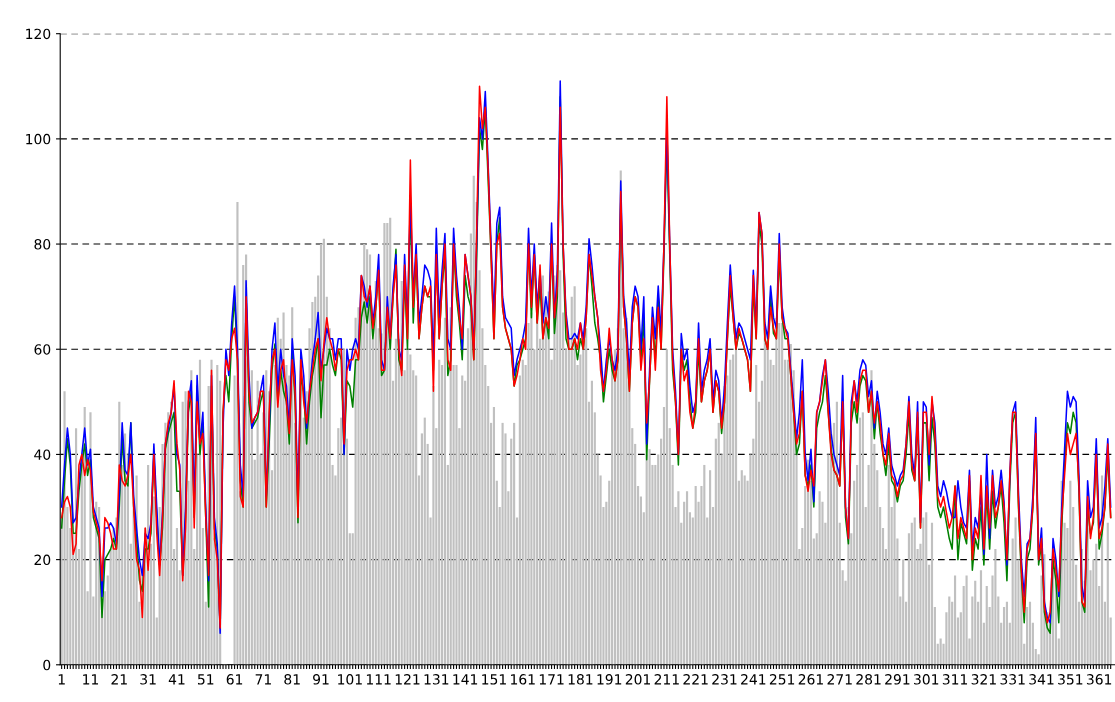 Image resolution: width=1115 pixels, height=702 pixels. I want to click on x-tick-label: 181, so click(580, 679).